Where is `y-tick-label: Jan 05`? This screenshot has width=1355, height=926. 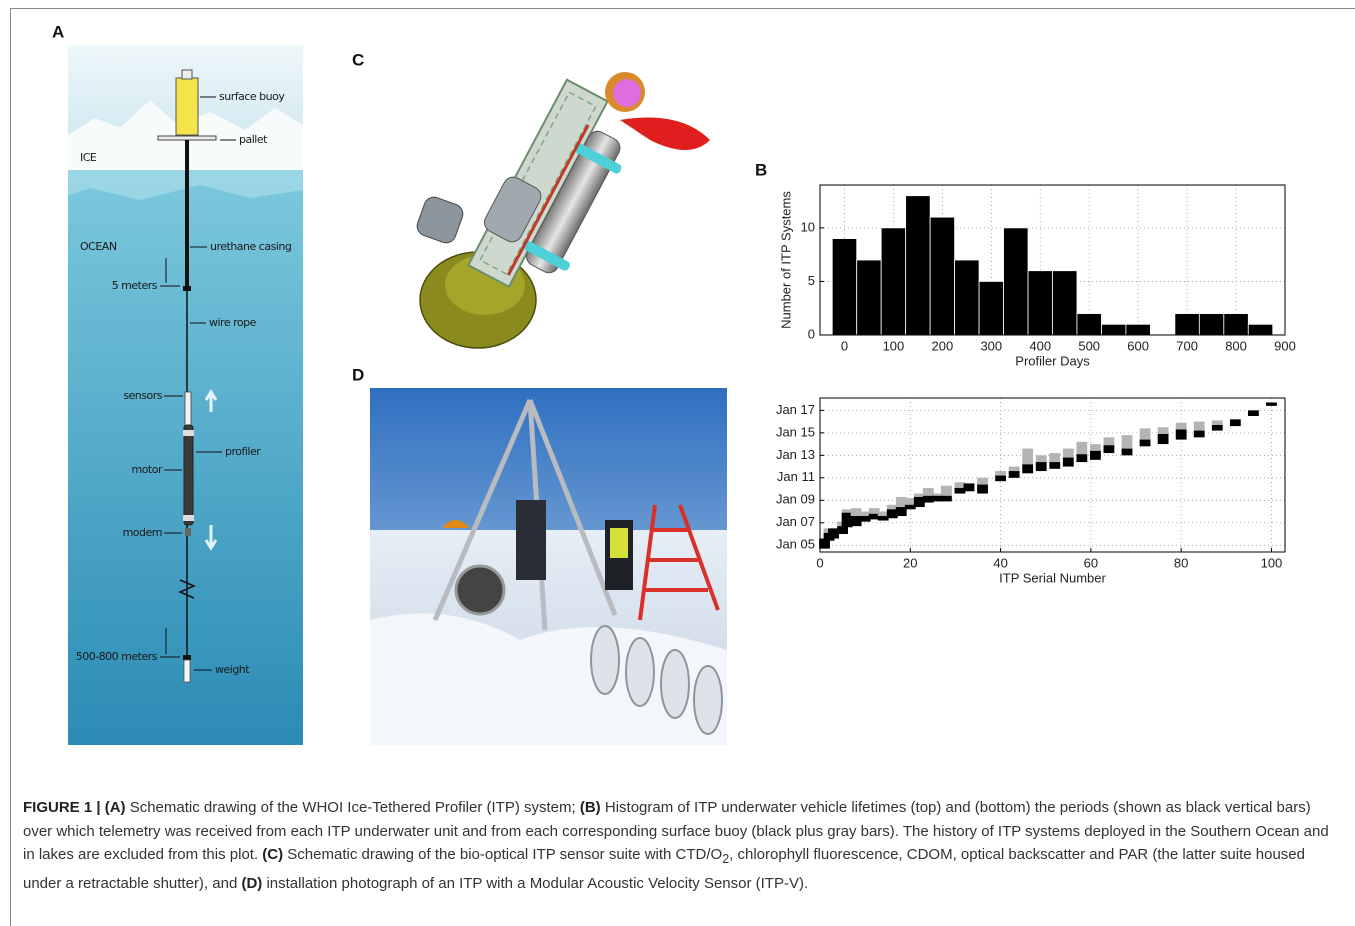
y-tick-label: Jan 05 is located at coordinates (795, 544).